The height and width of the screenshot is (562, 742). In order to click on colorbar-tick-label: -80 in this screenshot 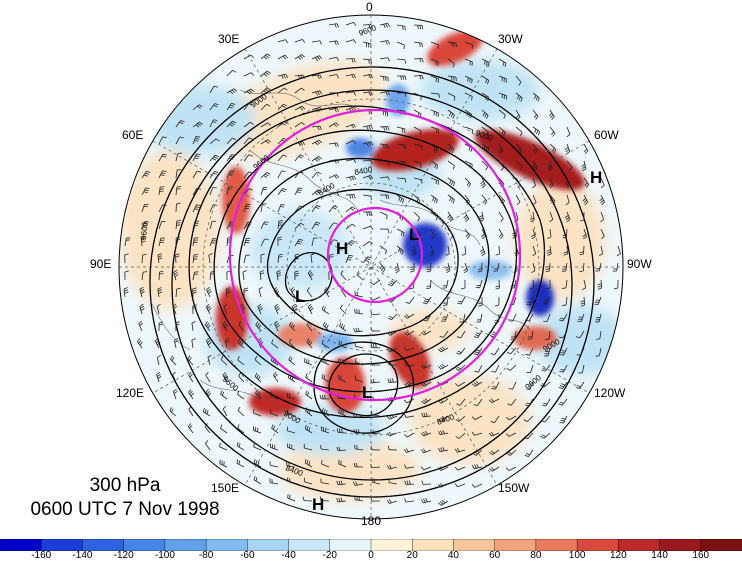, I will do `click(206, 555)`.